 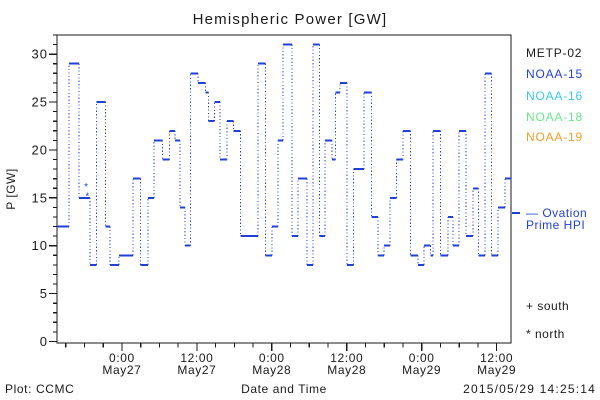 I want to click on legend-satellite-label: NOAA-19, so click(x=554, y=137).